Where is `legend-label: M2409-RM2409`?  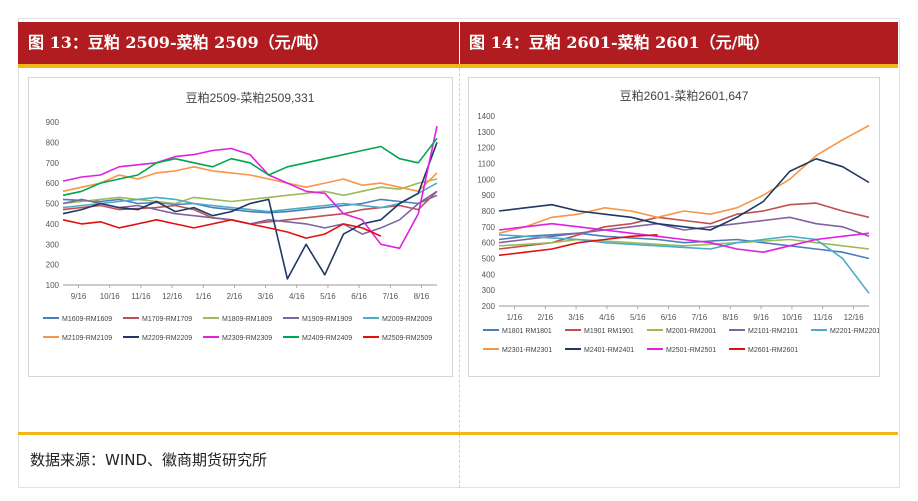 legend-label: M2409-RM2409 is located at coordinates (327, 338).